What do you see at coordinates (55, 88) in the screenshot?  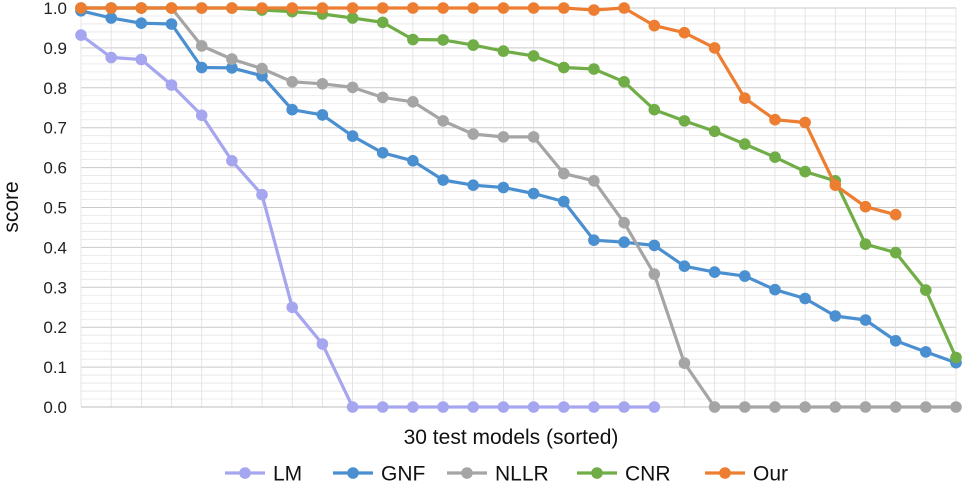 I see `y-tick-label: 0.8` at bounding box center [55, 88].